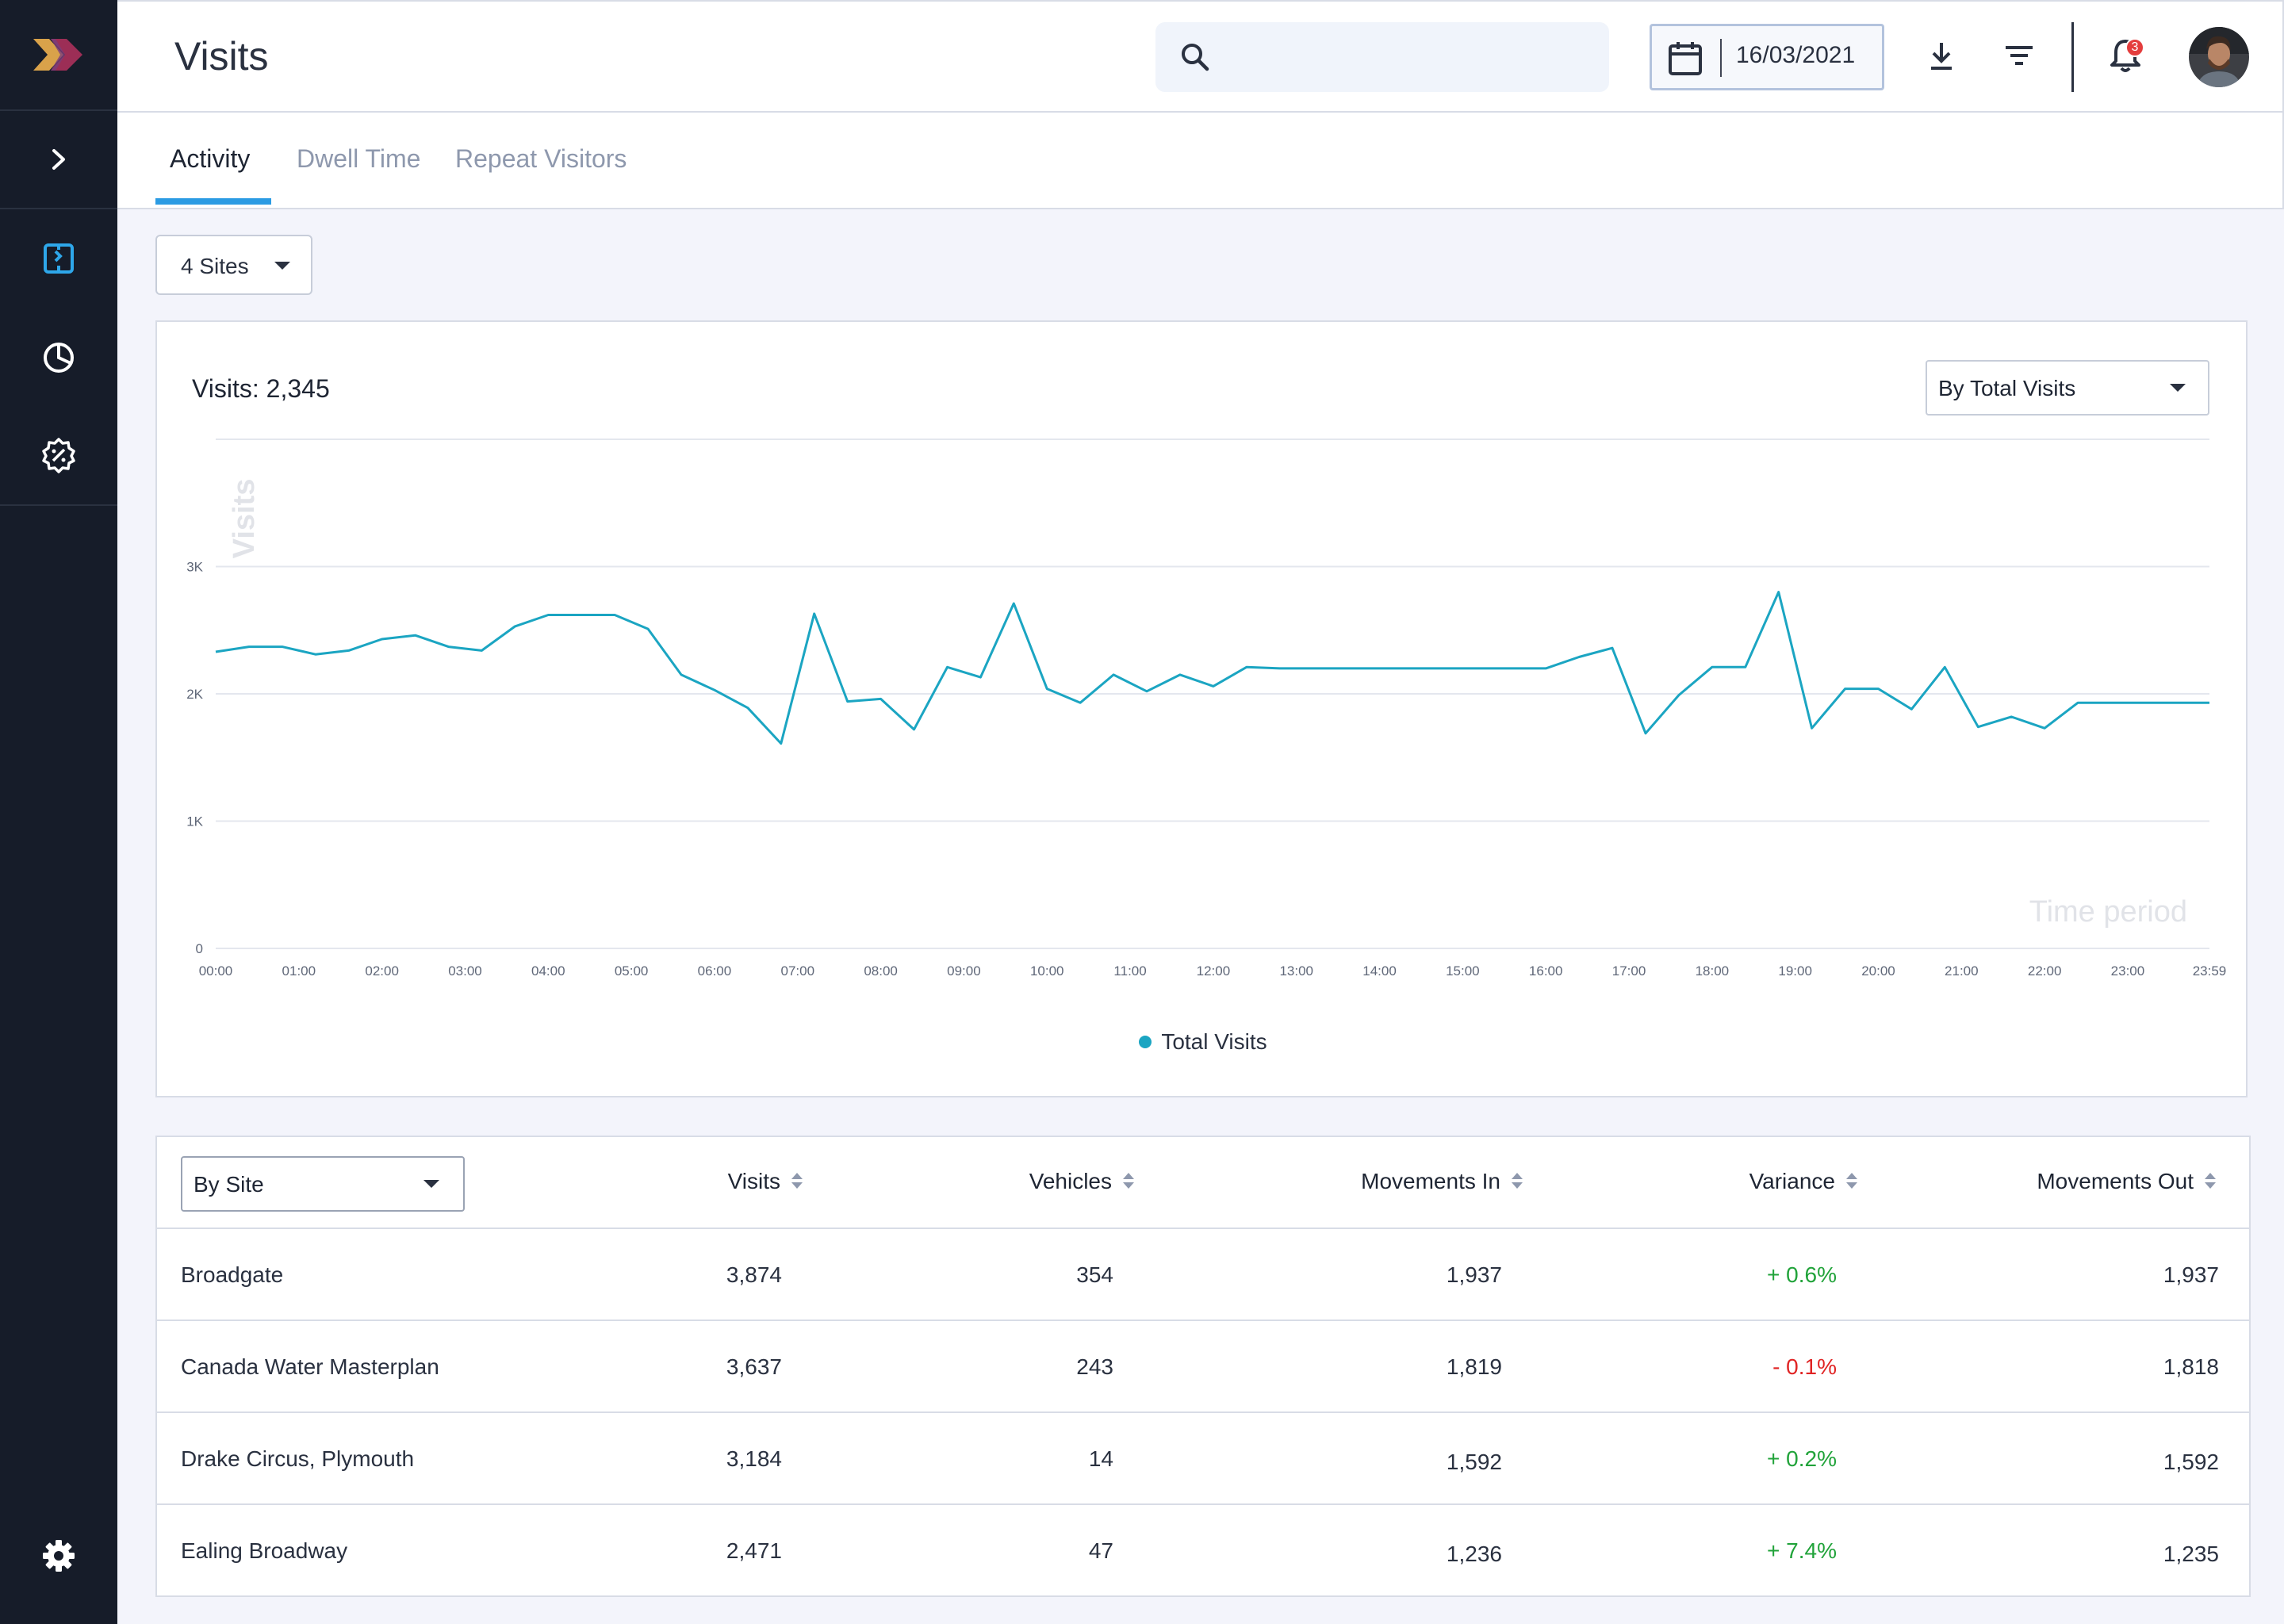 Image resolution: width=2284 pixels, height=1624 pixels. What do you see at coordinates (194, 821) in the screenshot?
I see `y-tick-label: 1K` at bounding box center [194, 821].